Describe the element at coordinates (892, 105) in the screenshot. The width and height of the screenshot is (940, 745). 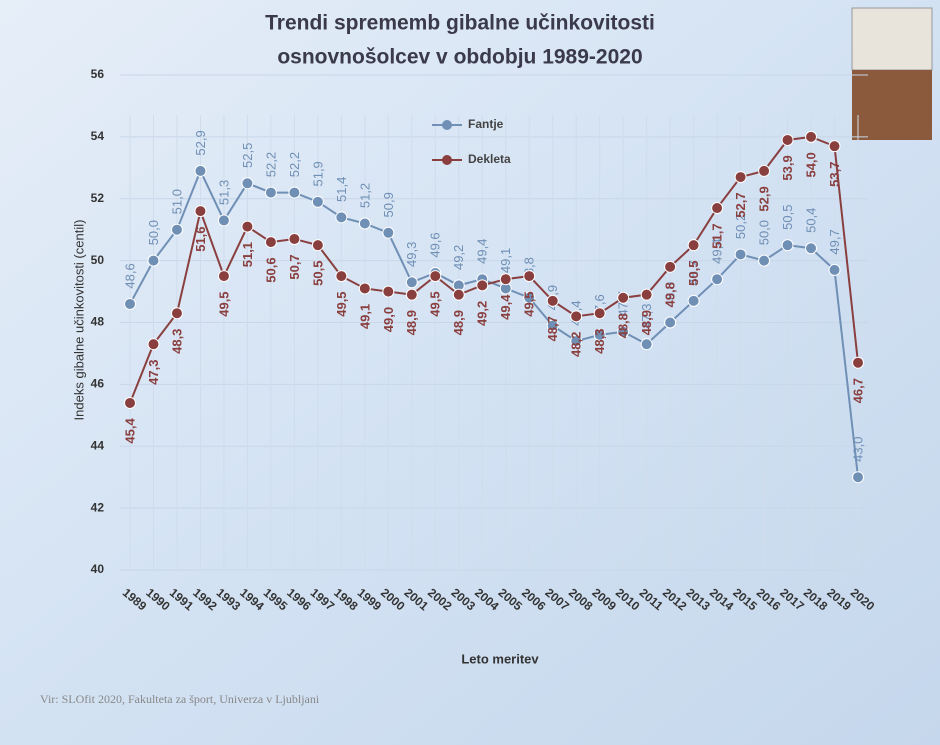
I see `logo-block` at that location.